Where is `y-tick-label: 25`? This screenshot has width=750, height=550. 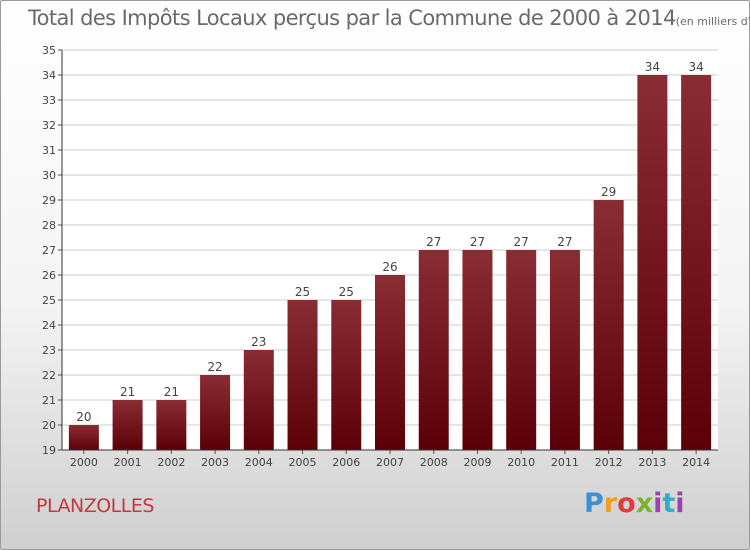
y-tick-label: 25 is located at coordinates (49, 300).